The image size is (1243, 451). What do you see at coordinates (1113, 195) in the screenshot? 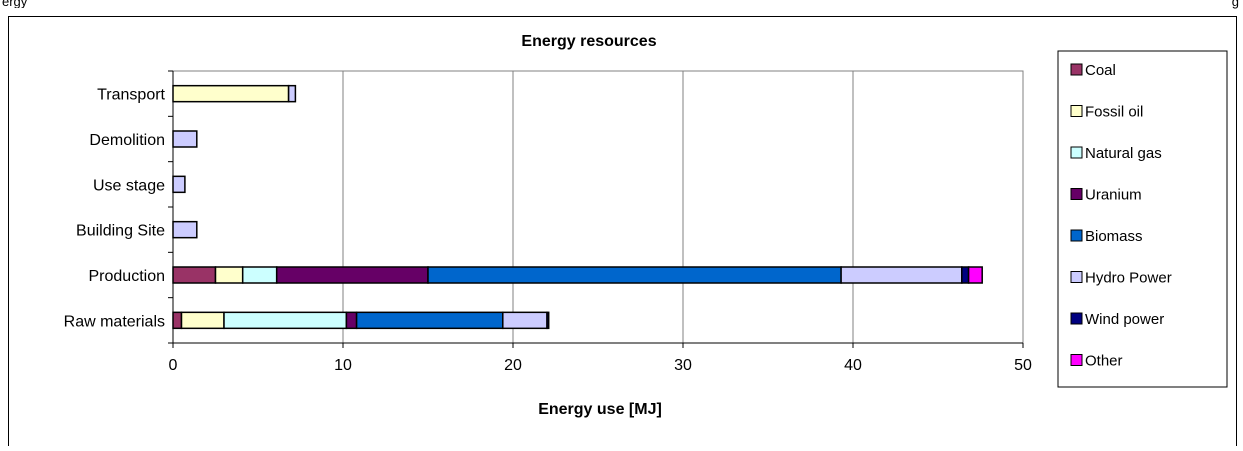
I see `legend-label: Uranium` at bounding box center [1113, 195].